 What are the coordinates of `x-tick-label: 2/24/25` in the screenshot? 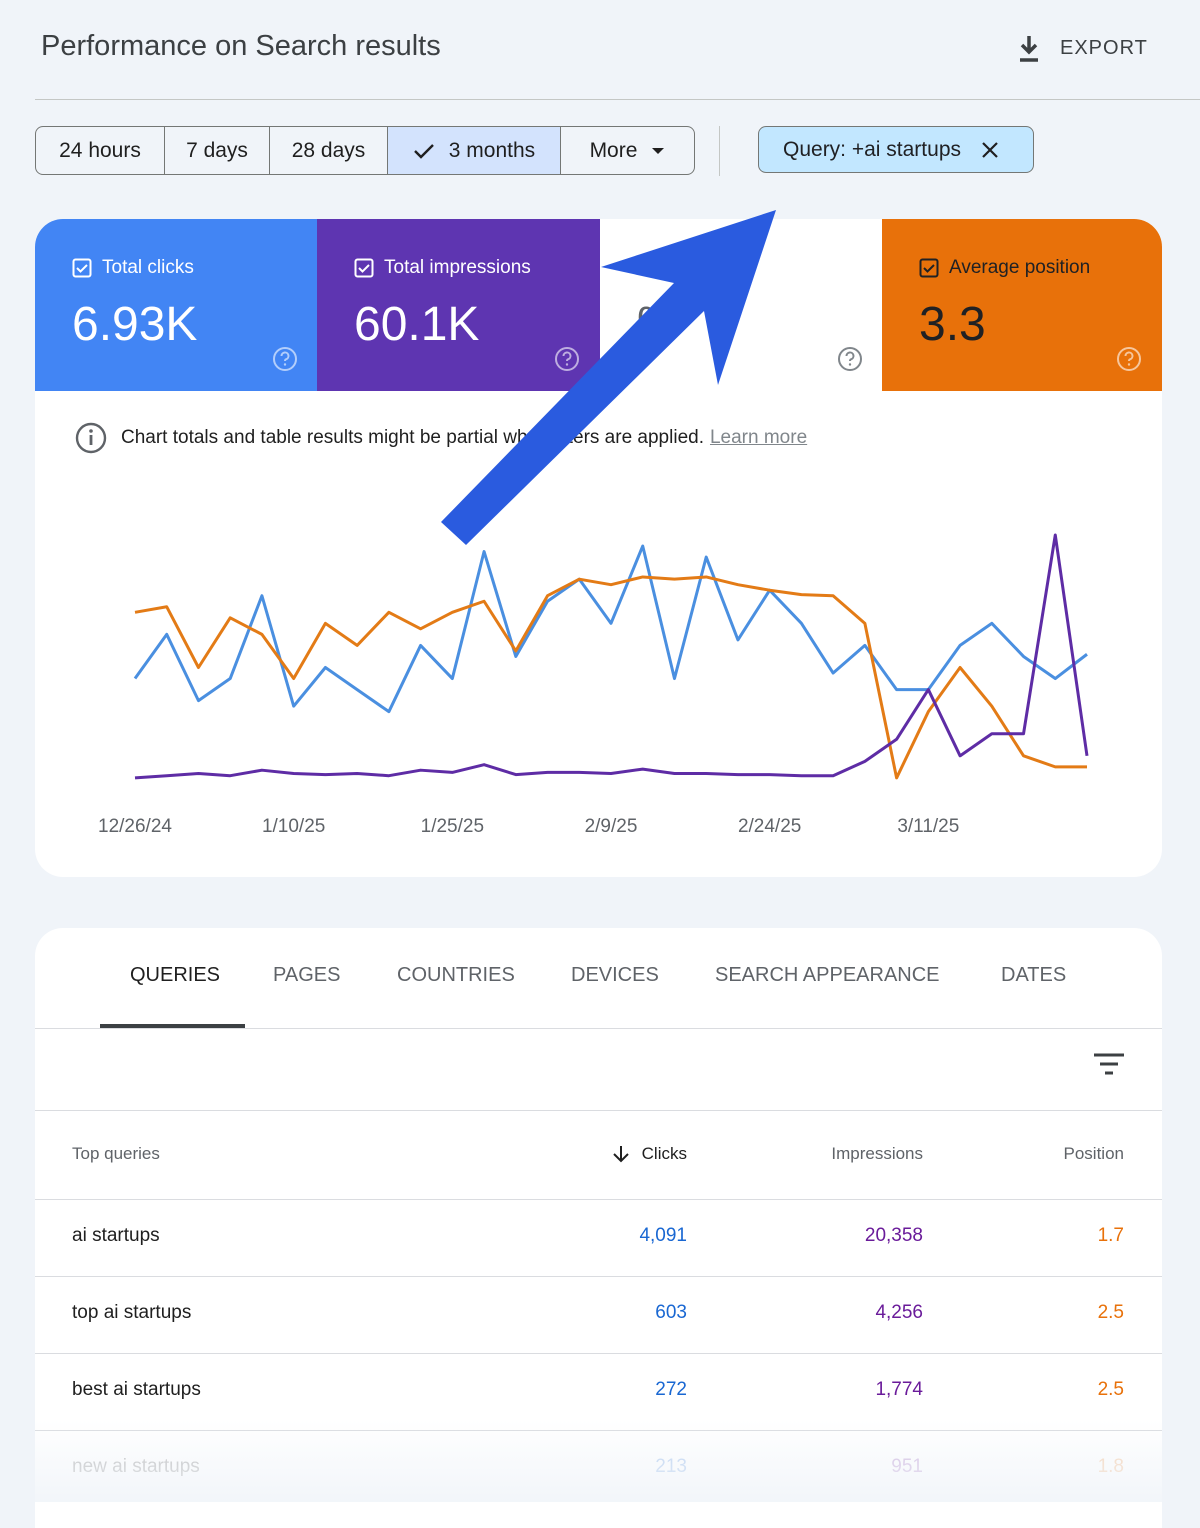 It's located at (769, 826).